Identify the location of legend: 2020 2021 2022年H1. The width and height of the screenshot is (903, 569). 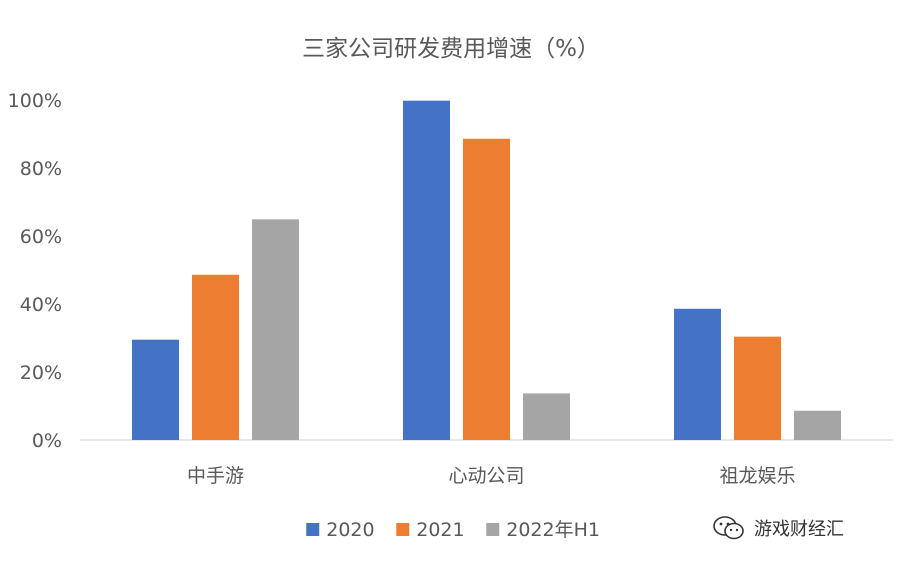
(453, 530).